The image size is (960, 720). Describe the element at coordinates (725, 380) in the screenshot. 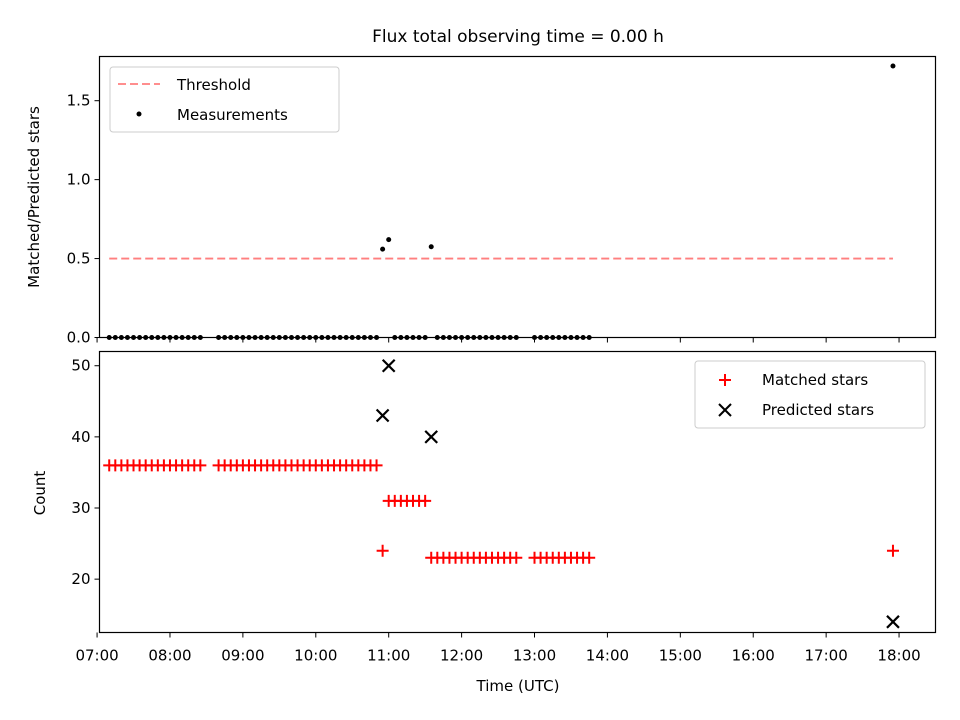

I see `matched-legend-marker` at that location.